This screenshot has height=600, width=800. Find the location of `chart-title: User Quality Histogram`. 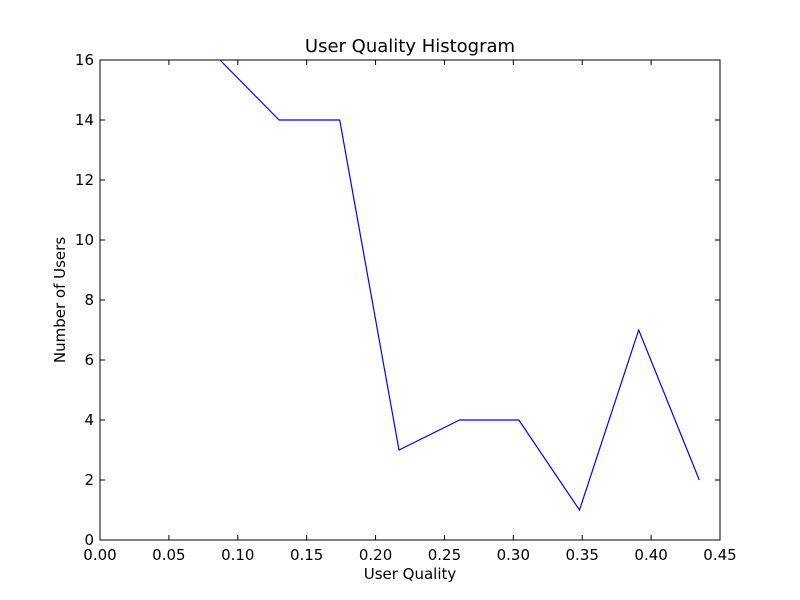

chart-title: User Quality Histogram is located at coordinates (410, 46).